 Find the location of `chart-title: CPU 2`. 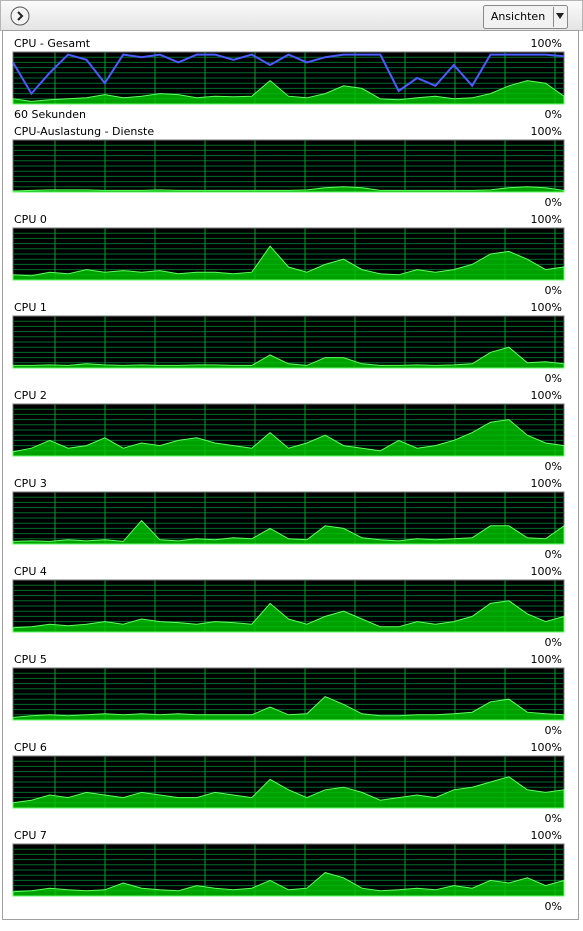

chart-title: CPU 2 is located at coordinates (30, 395).